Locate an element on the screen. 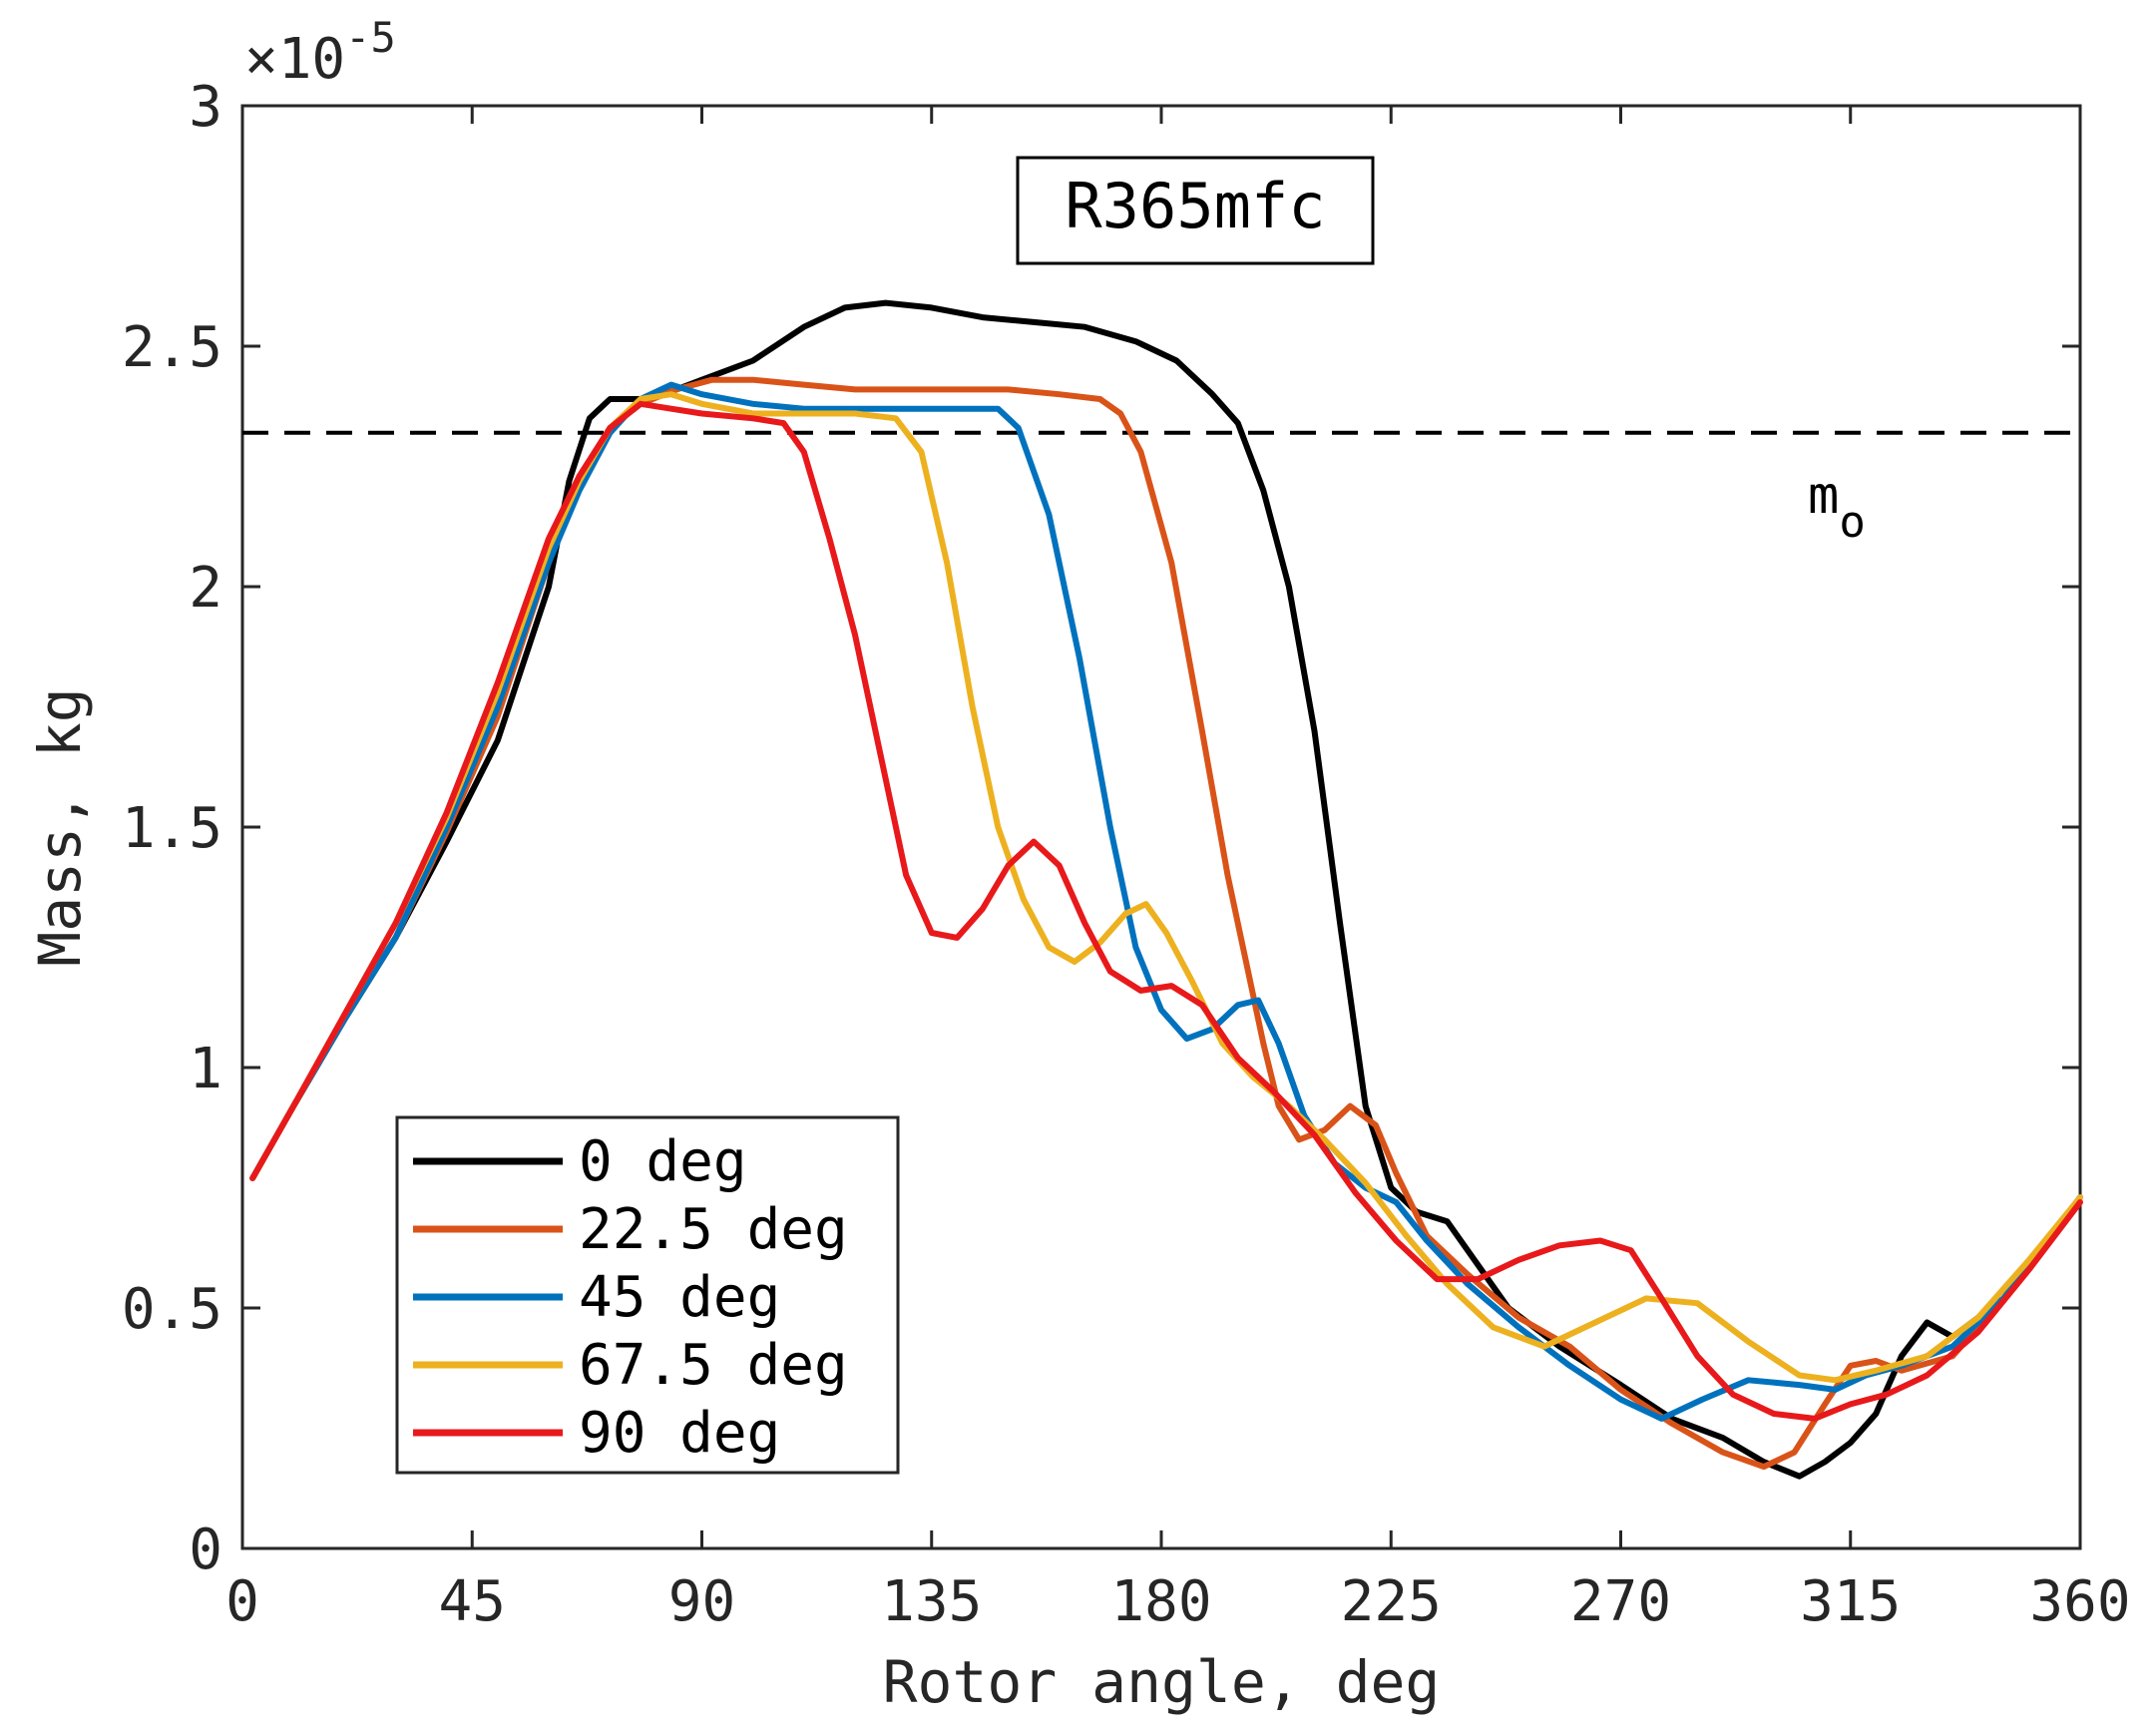 The height and width of the screenshot is (1736, 2155). y-multiplier-base: ×10 is located at coordinates (294, 59).